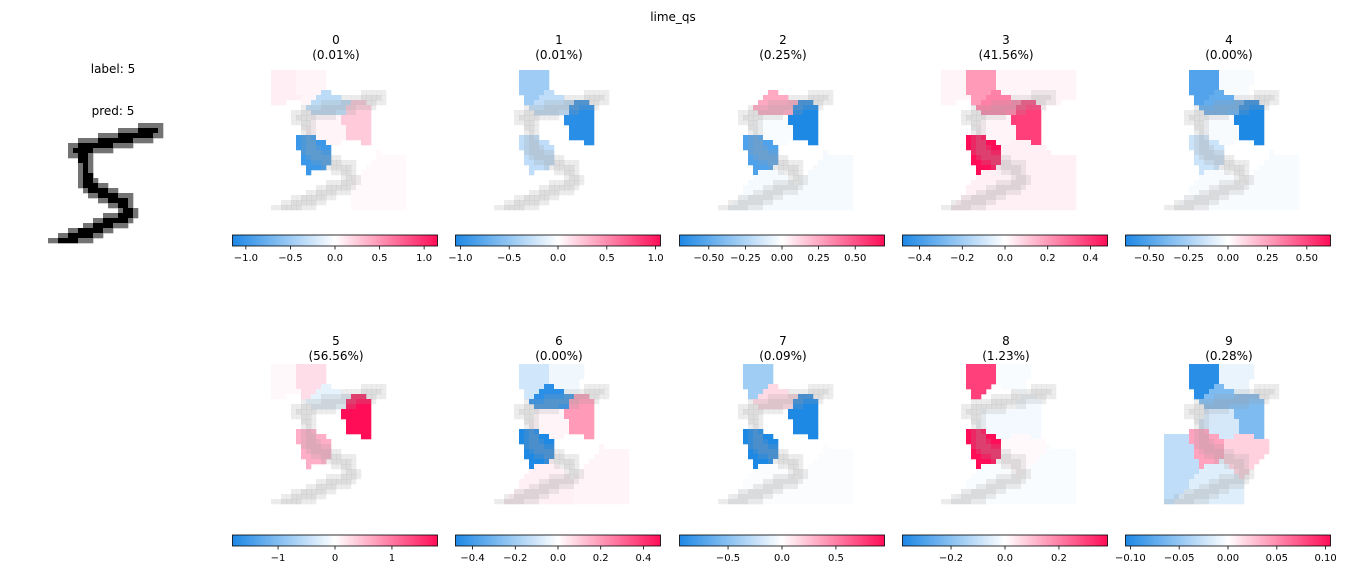 Image resolution: width=1346 pixels, height=576 pixels. Describe the element at coordinates (335, 148) in the screenshot. I see `class-panel-0: 0(0.01%)−1.0 −0.5 0.0 0.5 1.0` at that location.